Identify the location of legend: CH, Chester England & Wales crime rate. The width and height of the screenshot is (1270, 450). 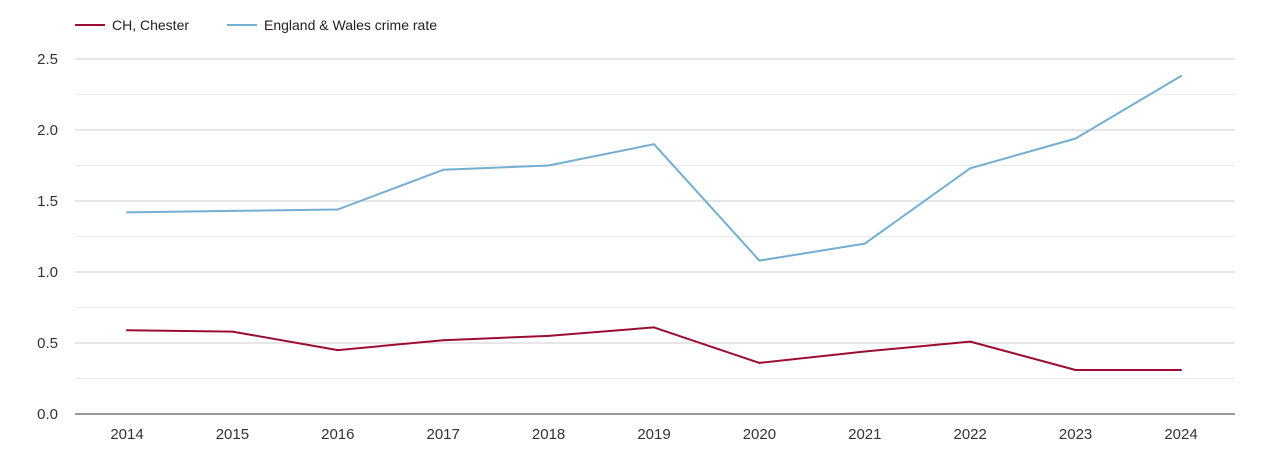
(256, 25).